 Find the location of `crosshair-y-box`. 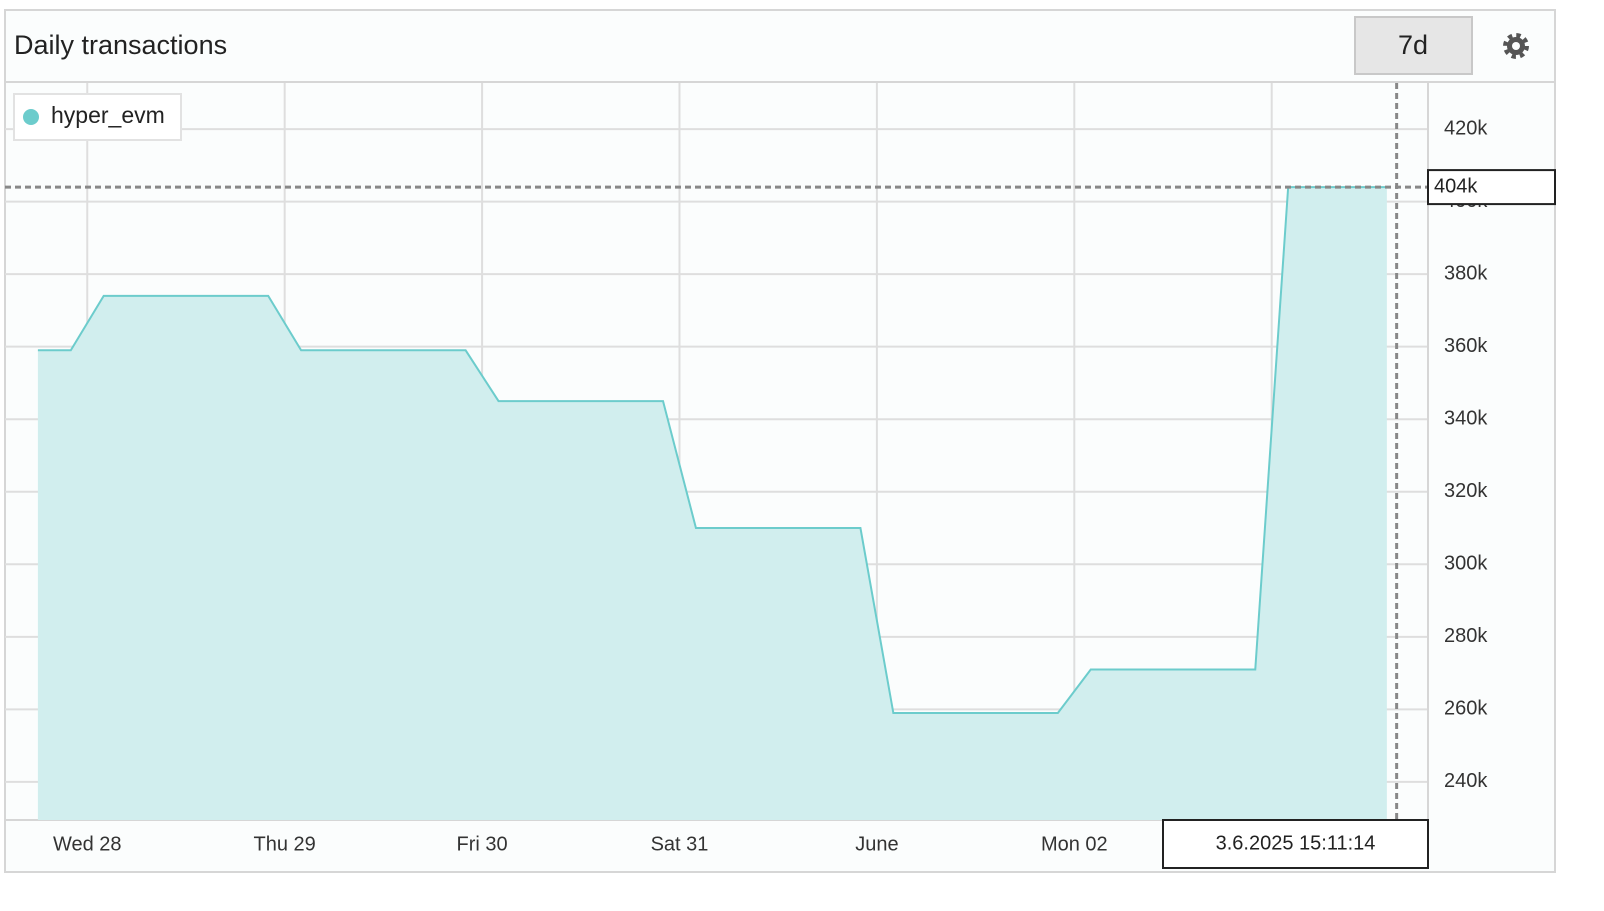

crosshair-y-box is located at coordinates (1491, 187).